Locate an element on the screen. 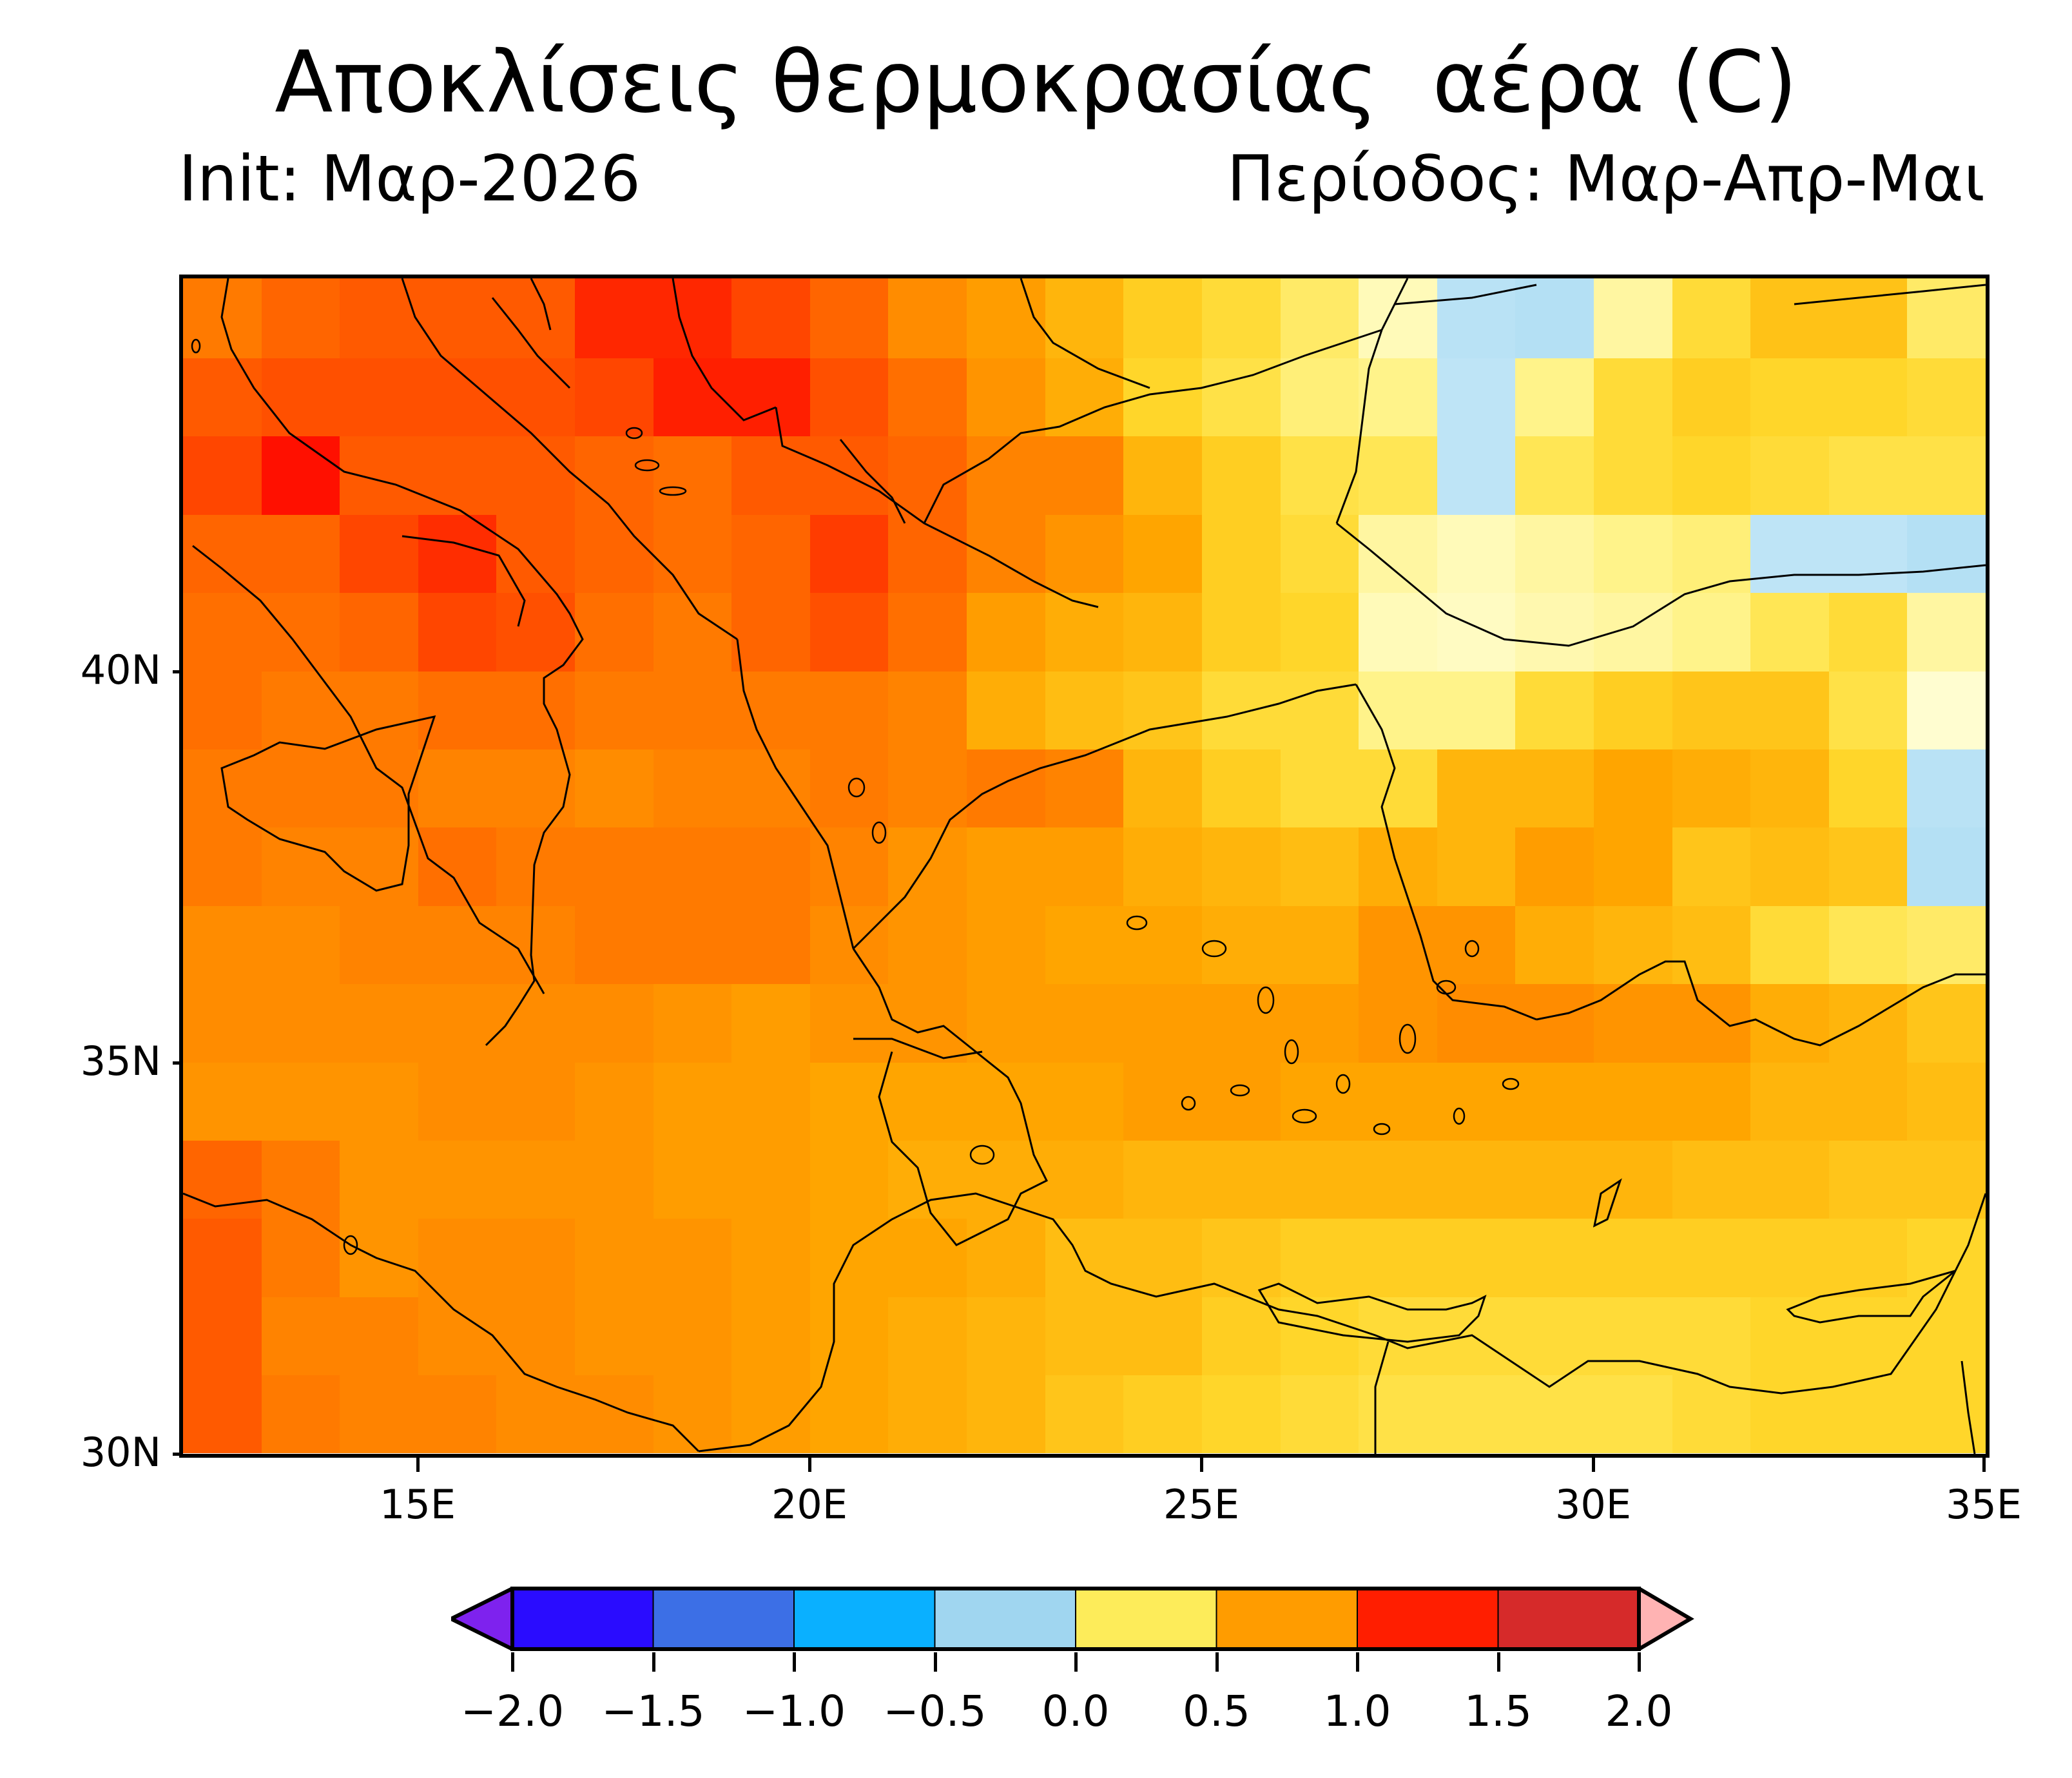 Image resolution: width=2072 pixels, height=1778 pixels. y-tick-30n is located at coordinates (178, 1454).